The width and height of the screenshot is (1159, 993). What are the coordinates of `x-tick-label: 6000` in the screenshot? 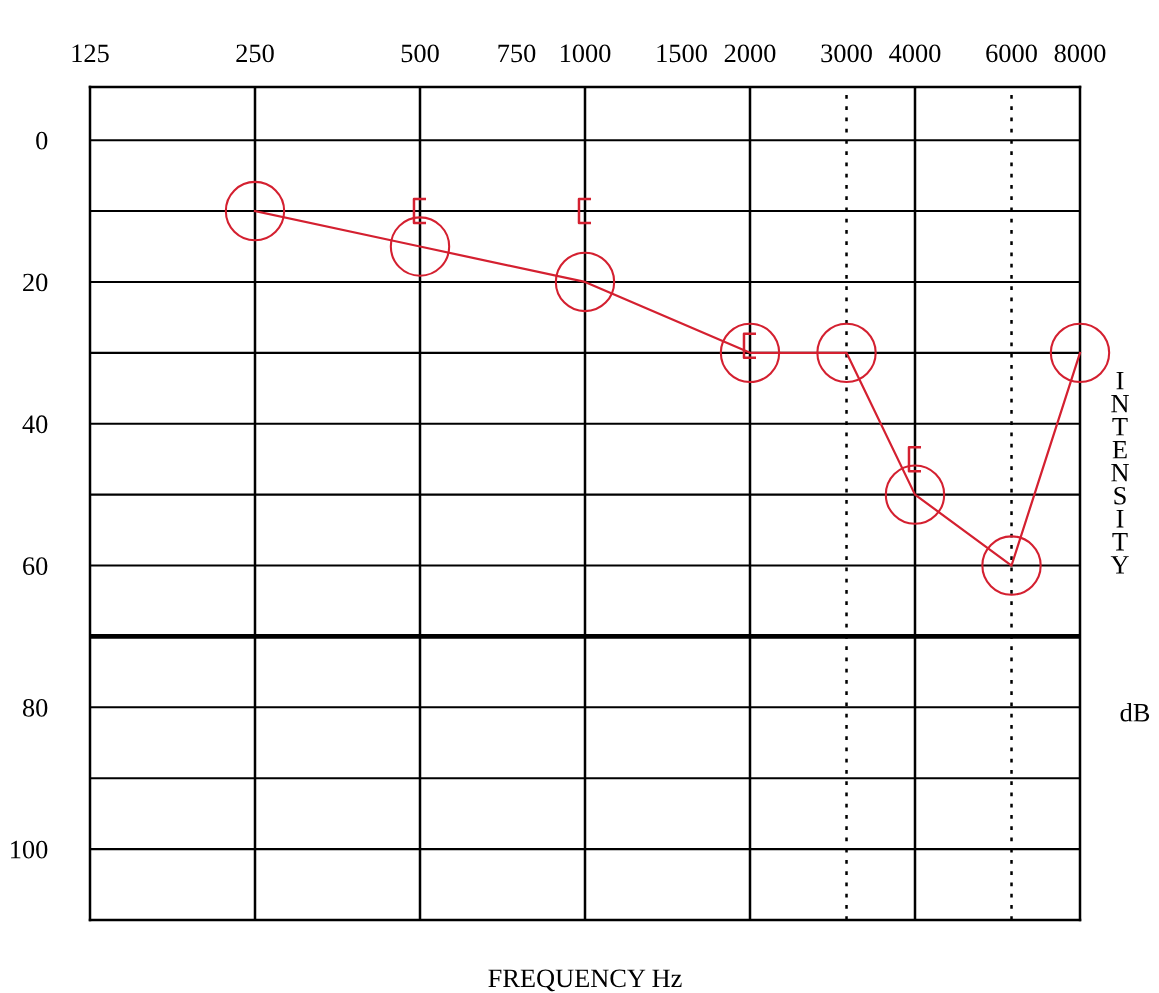 It's located at (1011, 53).